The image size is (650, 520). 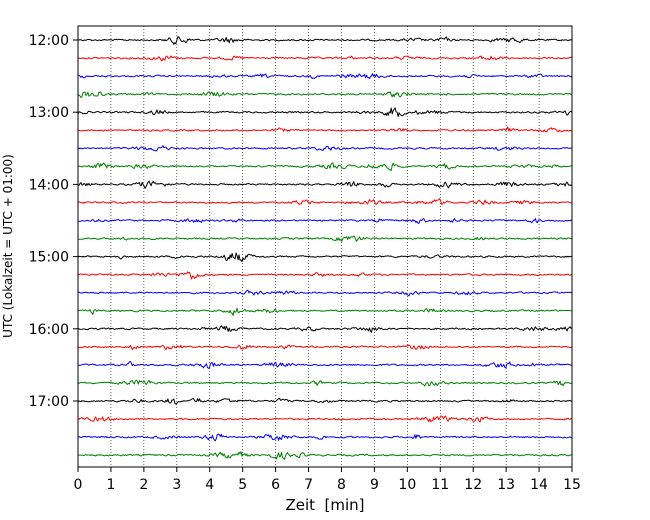 What do you see at coordinates (242, 485) in the screenshot?
I see `x-tick-label: 5` at bounding box center [242, 485].